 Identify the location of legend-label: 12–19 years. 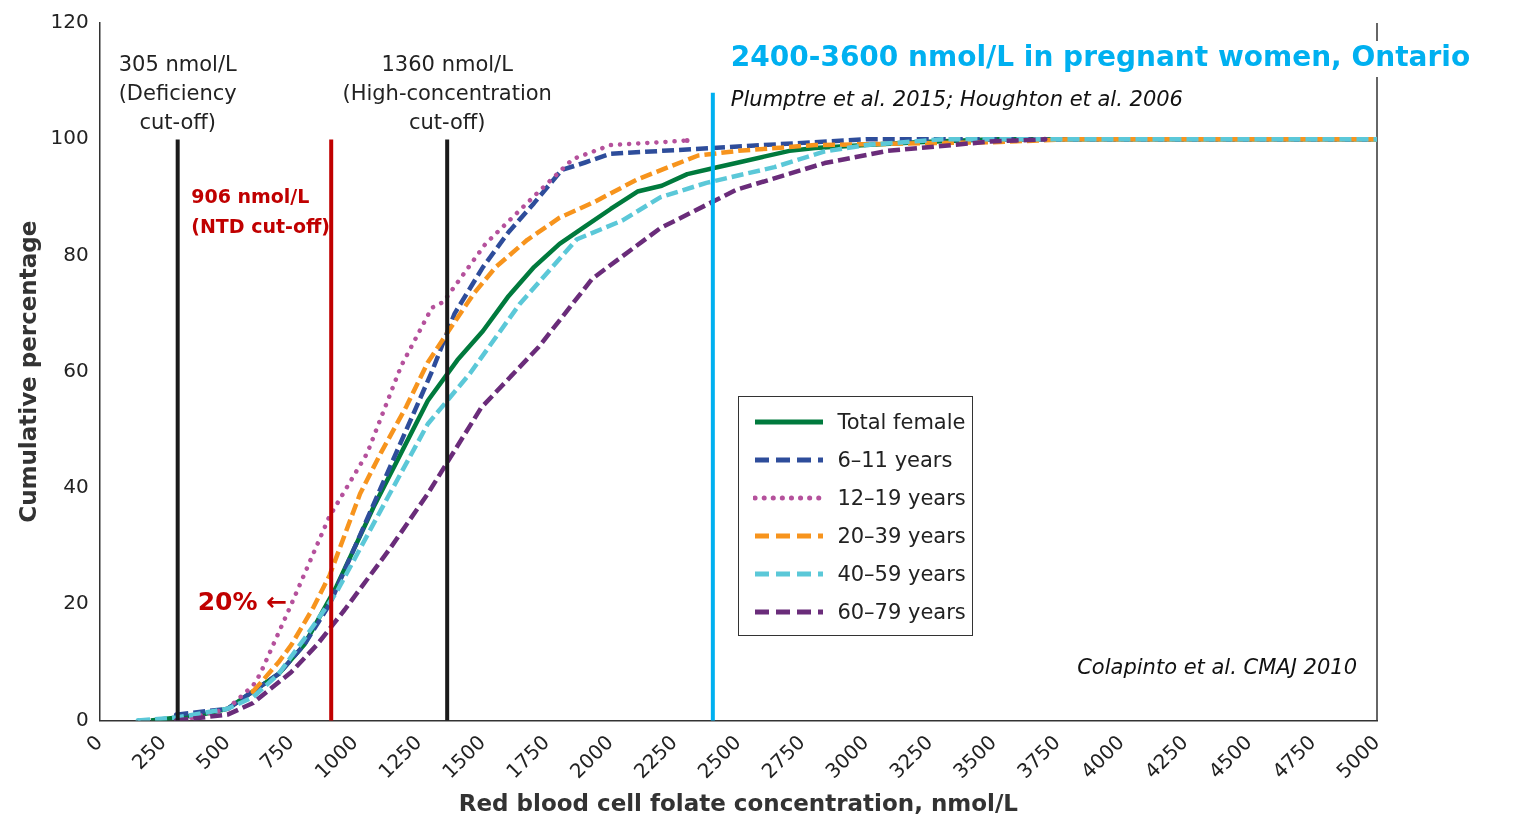
(901, 498).